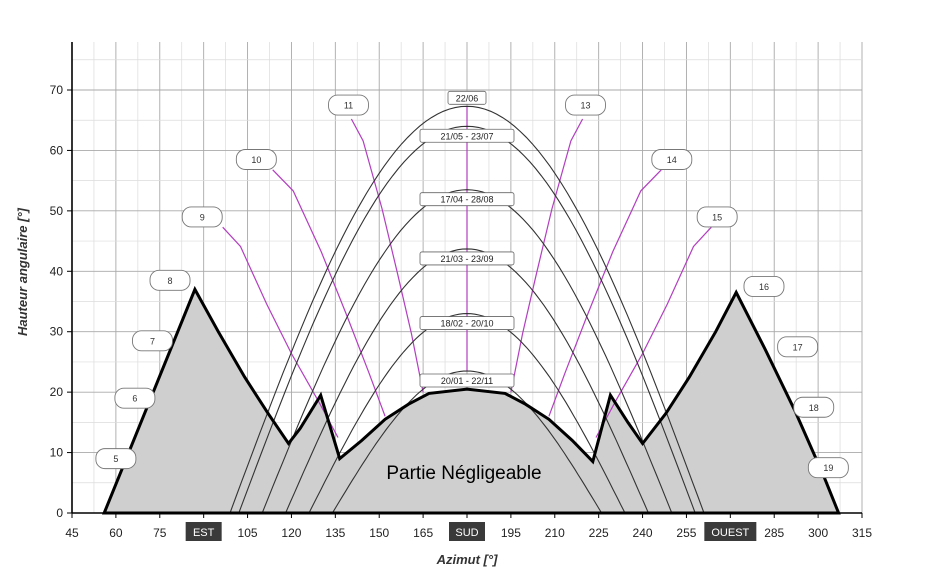  I want to click on date-label: 21/03 - 23/09, so click(466, 259).